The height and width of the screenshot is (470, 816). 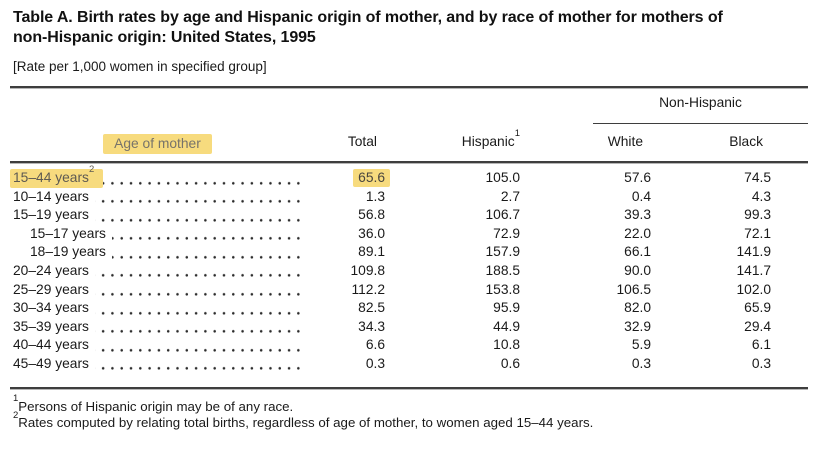 I want to click on cell-white: 90.0, so click(x=637, y=270).